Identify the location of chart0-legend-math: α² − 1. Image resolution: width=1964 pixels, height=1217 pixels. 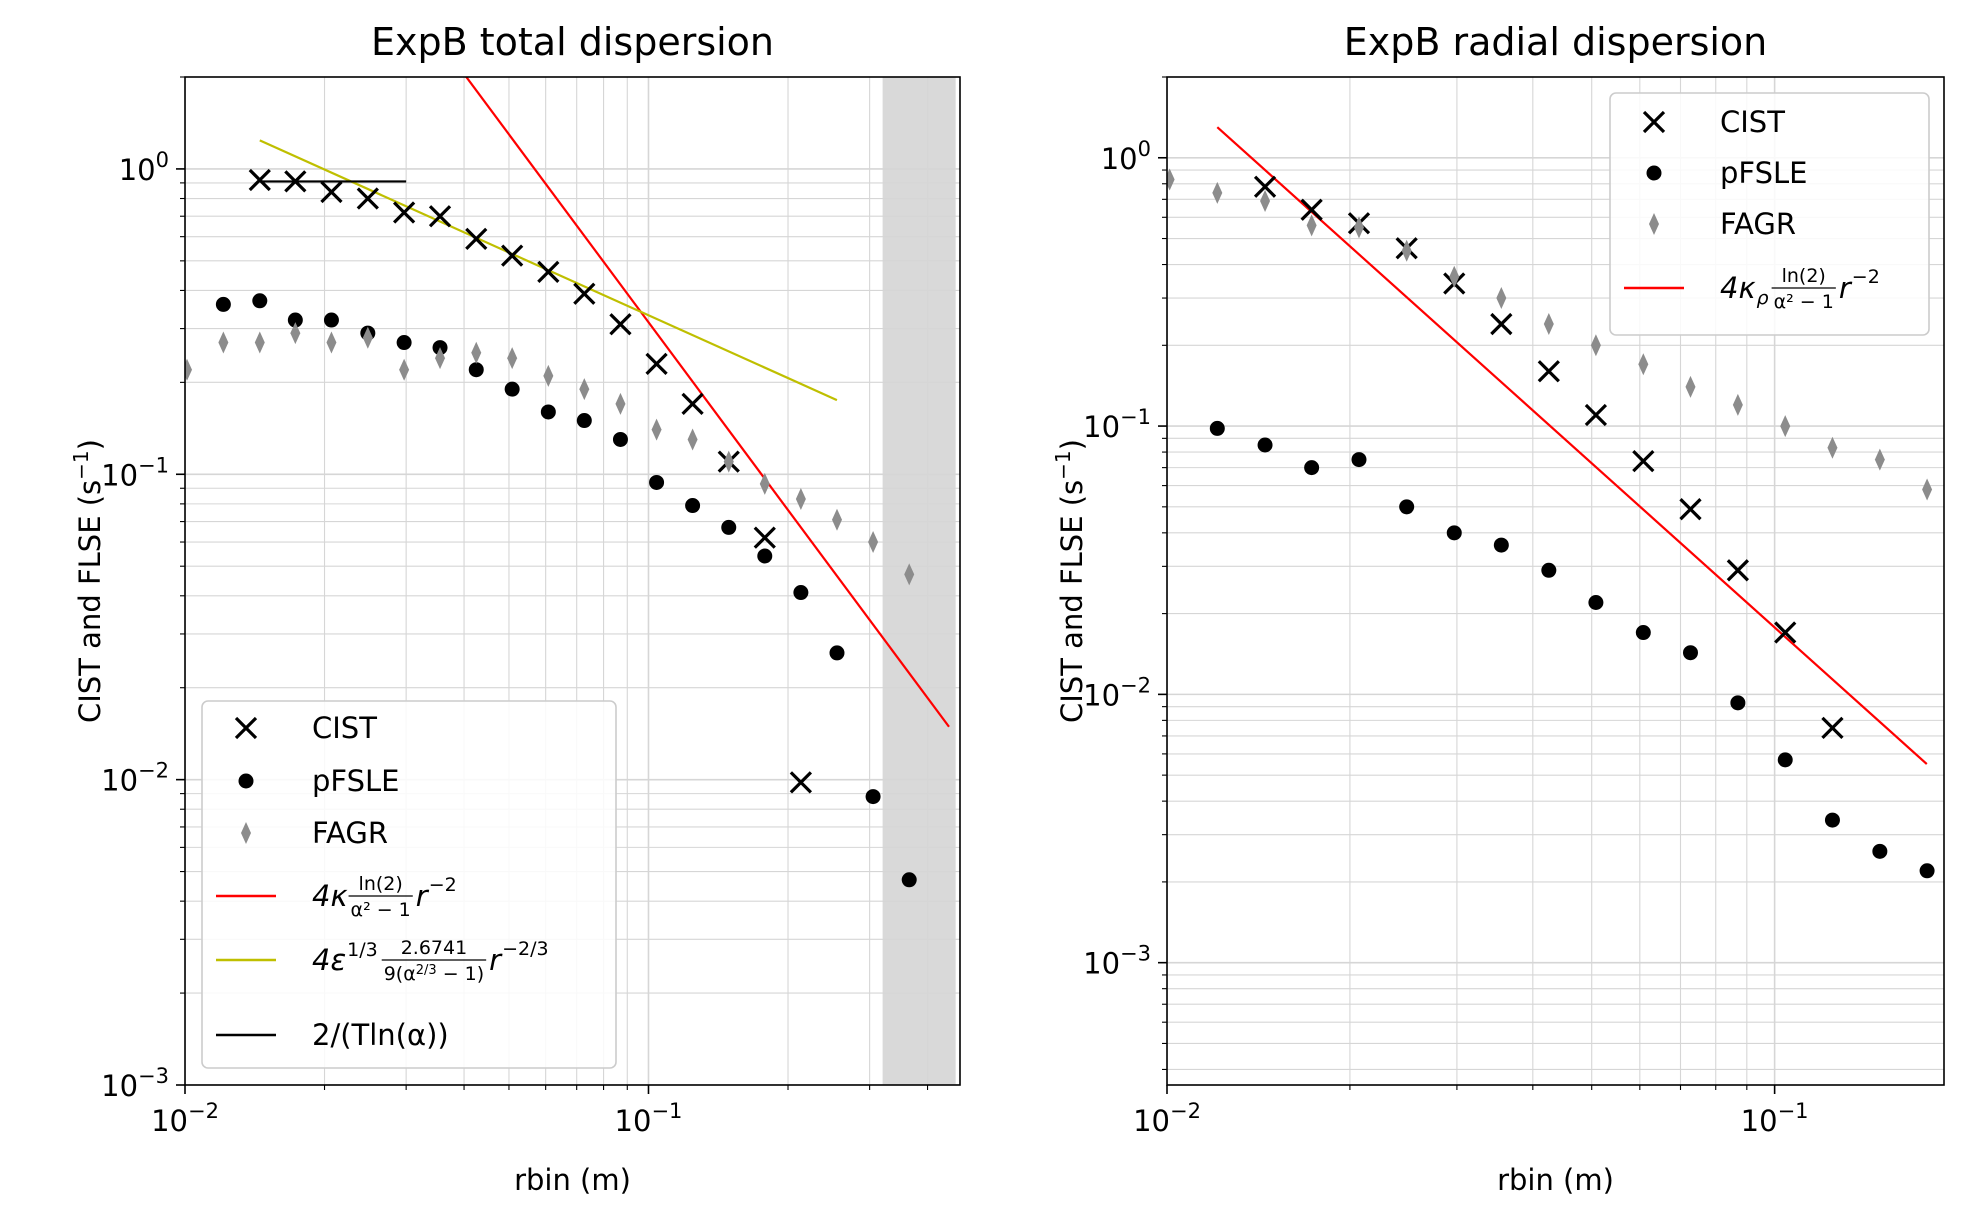
(381, 910).